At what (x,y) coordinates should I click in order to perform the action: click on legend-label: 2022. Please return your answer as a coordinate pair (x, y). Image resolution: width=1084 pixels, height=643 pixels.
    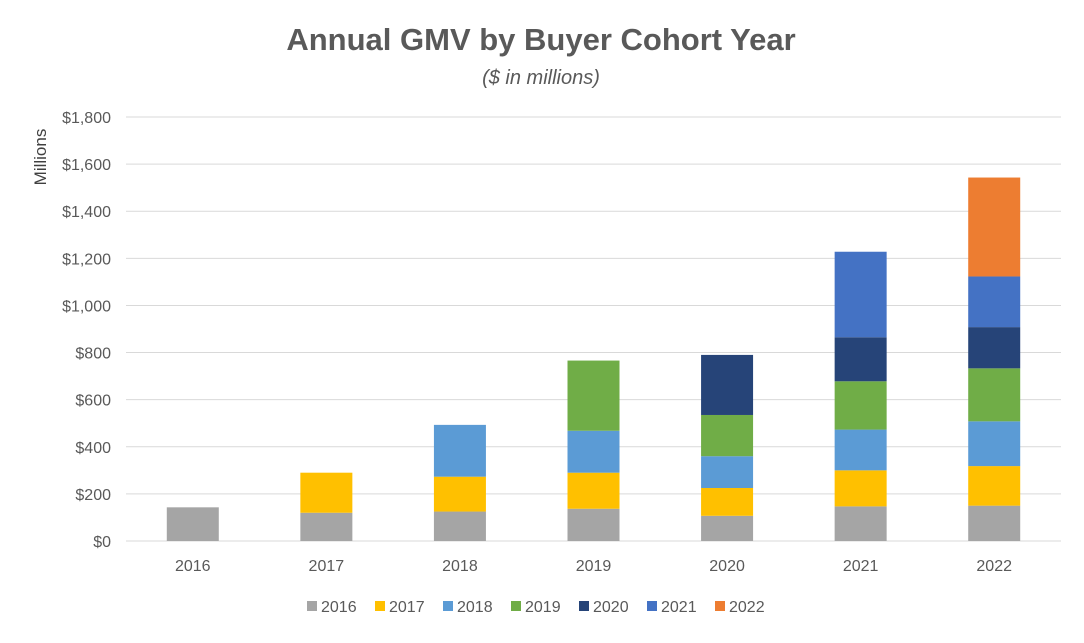
    Looking at the image, I should click on (747, 607).